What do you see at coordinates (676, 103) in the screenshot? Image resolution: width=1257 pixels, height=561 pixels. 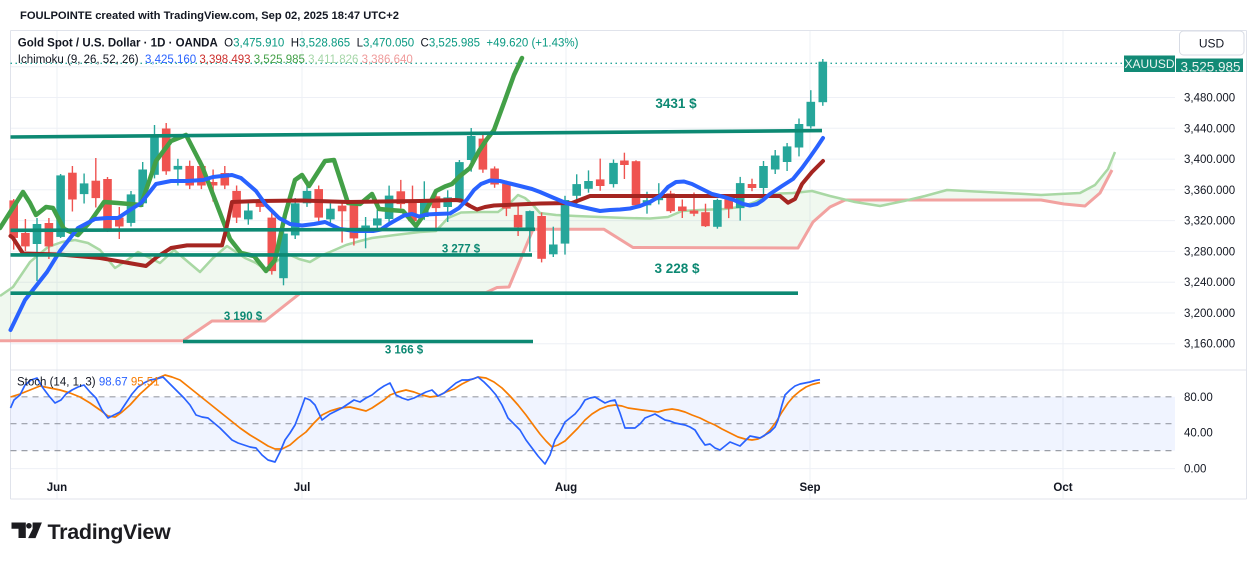 I see `svg-text: 3431 $` at bounding box center [676, 103].